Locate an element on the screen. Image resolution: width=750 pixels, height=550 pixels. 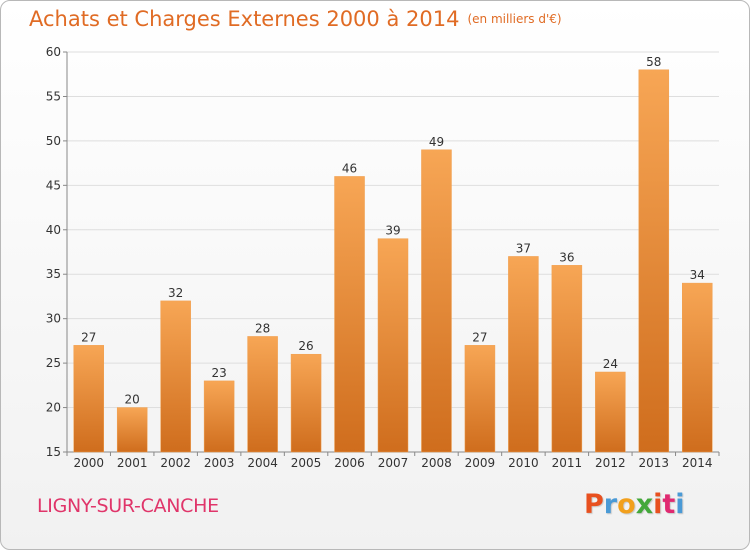
chart-title-text: Achats et Charges Externes 2000 à 2014 is located at coordinates (244, 19).